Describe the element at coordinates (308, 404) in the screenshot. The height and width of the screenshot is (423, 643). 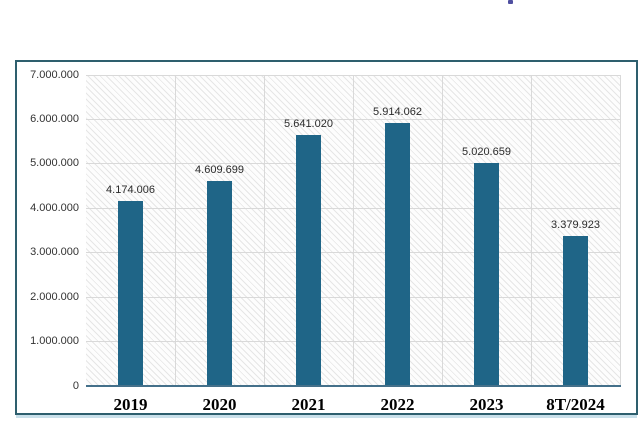
I see `x-category-label-2021: 2021` at that location.